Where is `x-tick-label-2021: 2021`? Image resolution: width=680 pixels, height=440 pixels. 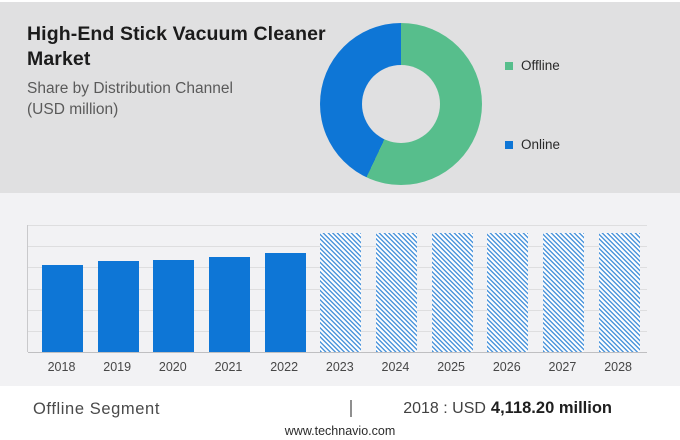 x-tick-label-2021: 2021 is located at coordinates (228, 367).